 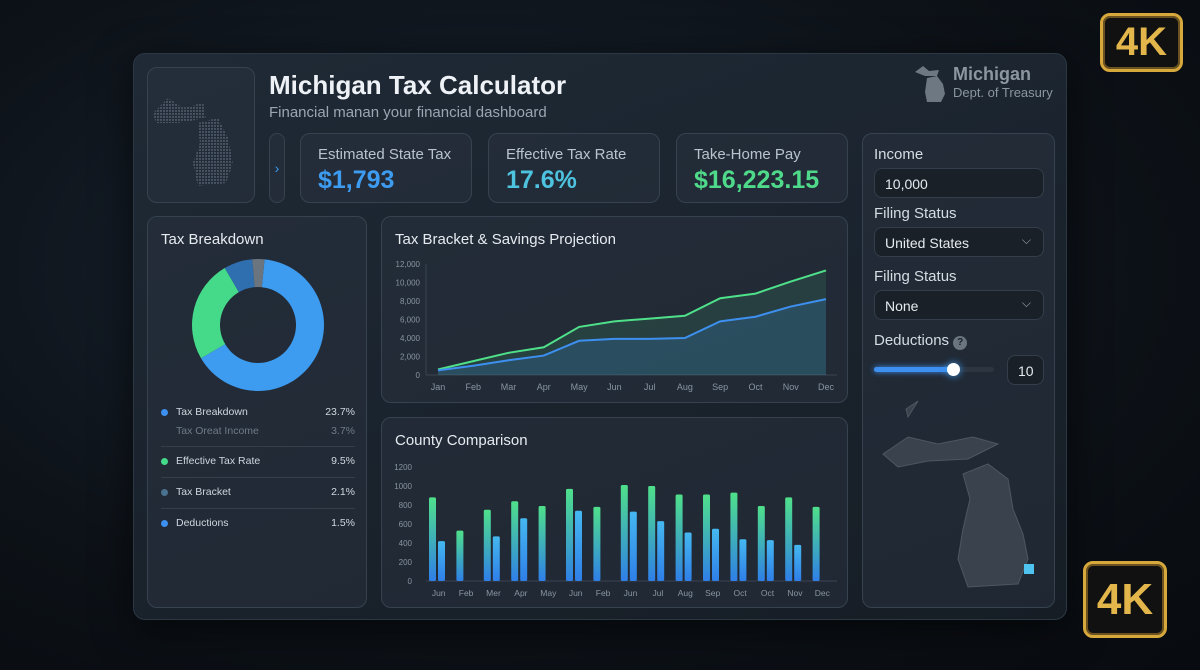 I want to click on income-input: 10,000, so click(x=959, y=183).